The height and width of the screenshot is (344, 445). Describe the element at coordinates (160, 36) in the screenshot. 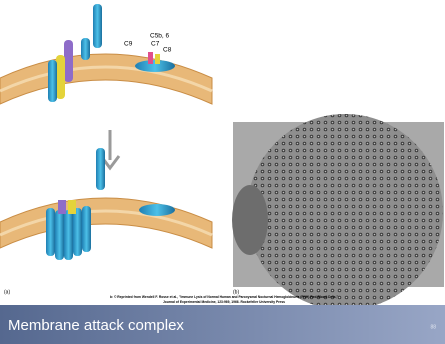

I see `label: C5b, 6` at that location.